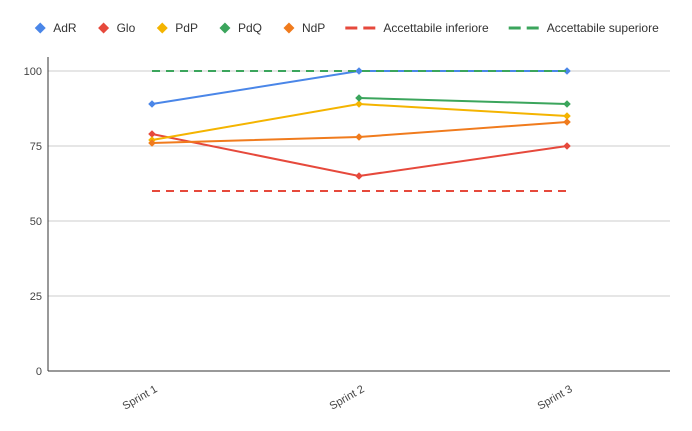 This screenshot has width=692, height=431. I want to click on legend-item-adr: AdR, so click(55, 28).